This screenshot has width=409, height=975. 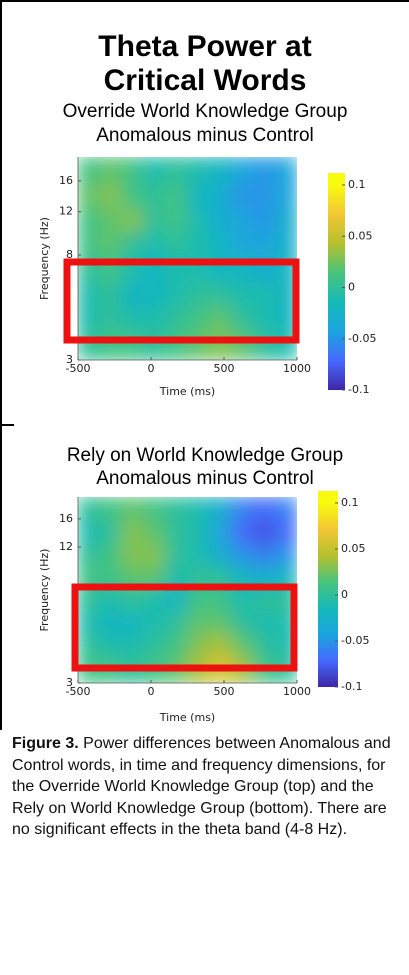 What do you see at coordinates (205, 455) in the screenshot?
I see `panel-title: Rely on World Knowledge Group` at bounding box center [205, 455].